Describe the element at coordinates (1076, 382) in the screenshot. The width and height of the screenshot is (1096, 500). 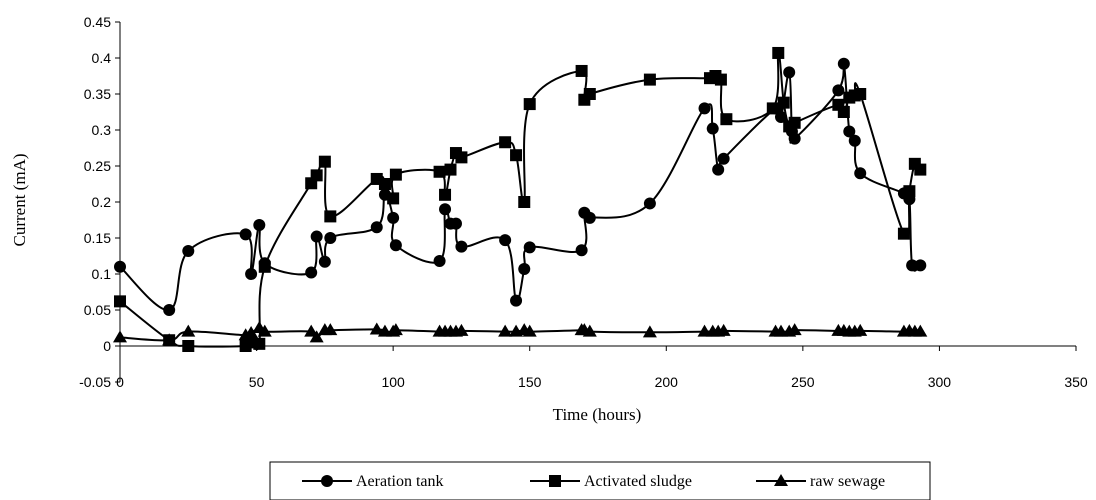
I see `x-tick-label: 350` at that location.